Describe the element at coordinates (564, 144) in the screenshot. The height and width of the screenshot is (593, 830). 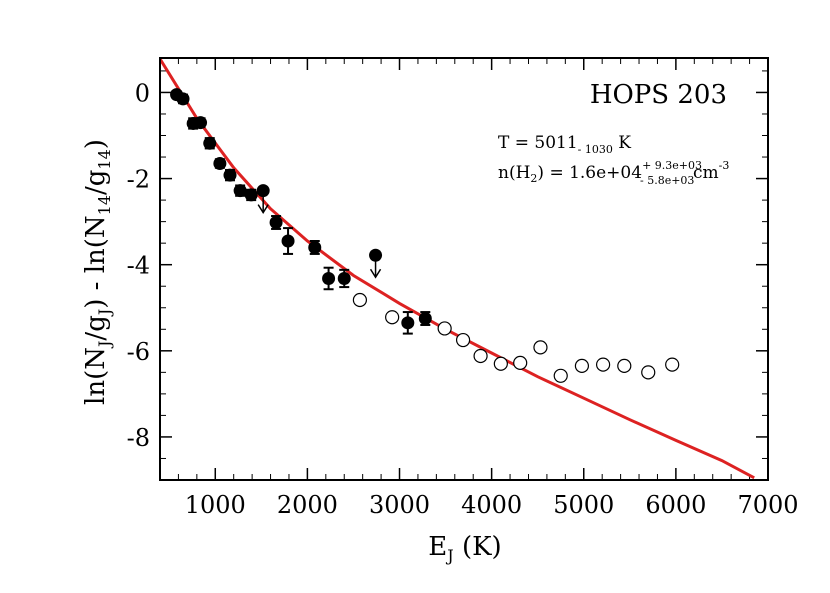
I see `temperature-annotation: T = 5011- 1030 K` at that location.